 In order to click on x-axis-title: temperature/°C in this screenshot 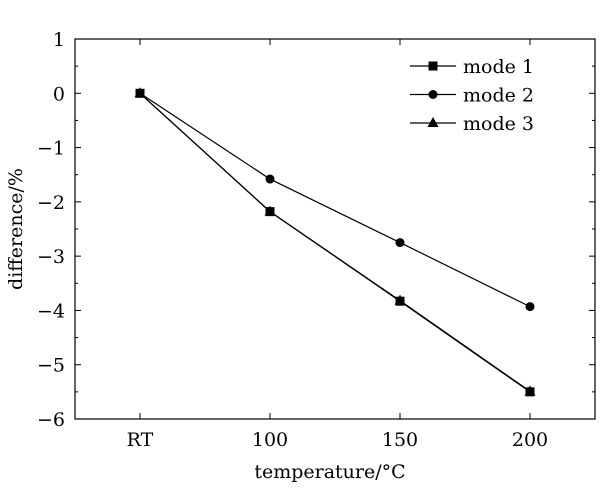, I will do `click(329, 472)`.